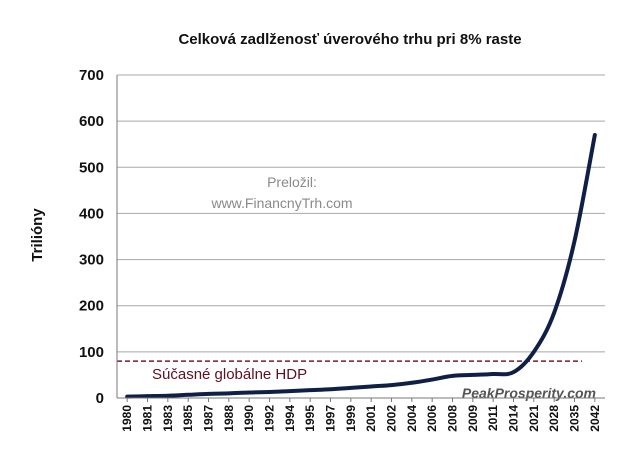 The image size is (623, 471). Describe the element at coordinates (91, 237) in the screenshot. I see `y-axis-ticks: 0 100 200 300 400 500 600 700` at that location.